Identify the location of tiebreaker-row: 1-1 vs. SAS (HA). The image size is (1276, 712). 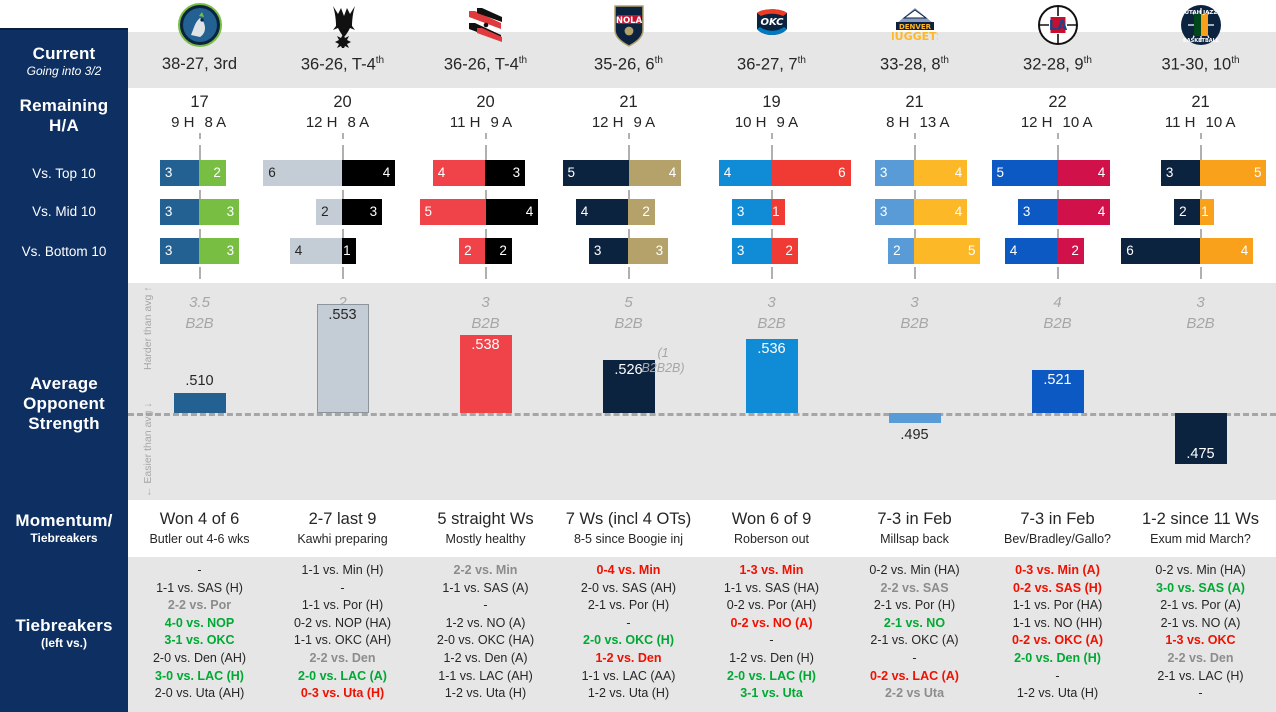
(771, 587).